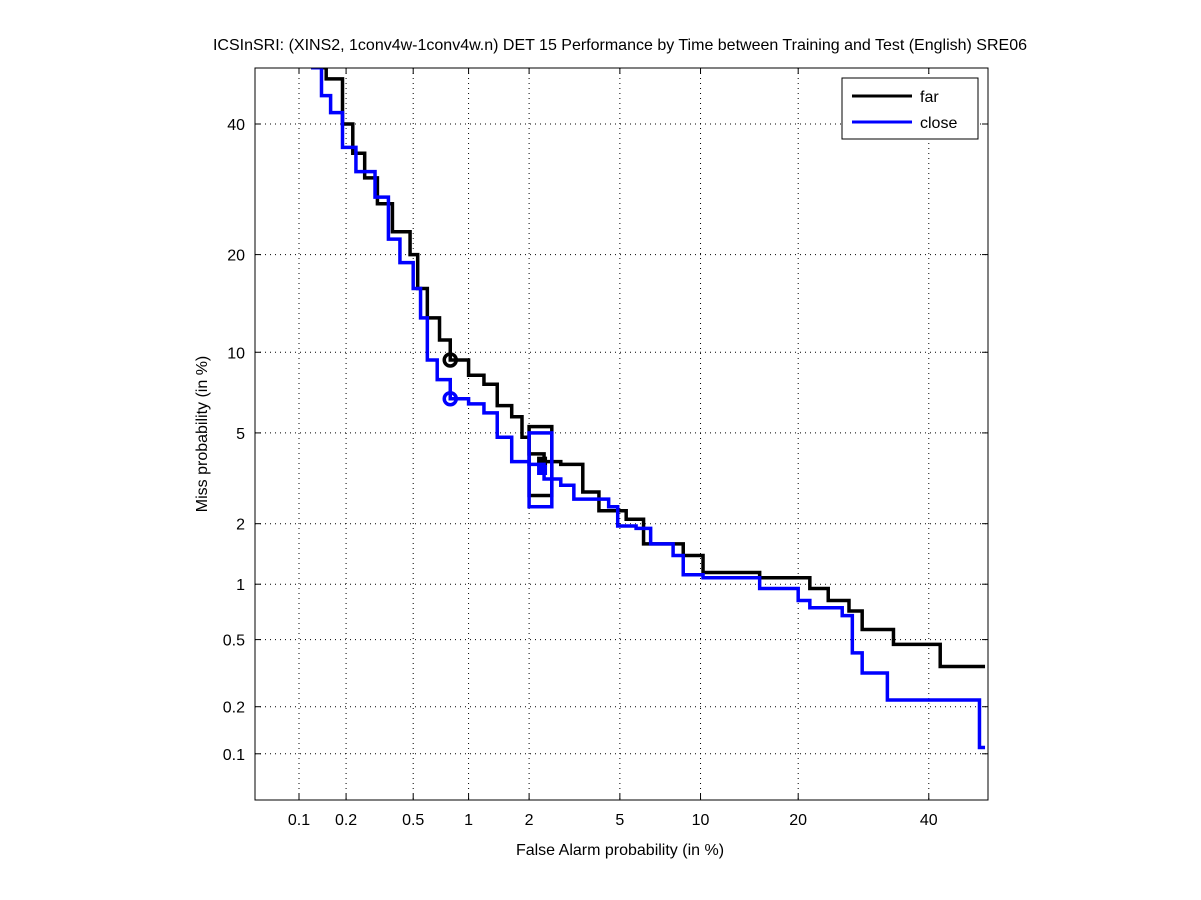 The height and width of the screenshot is (900, 1201). Describe the element at coordinates (619, 820) in the screenshot. I see `x-tick-label: 5` at that location.